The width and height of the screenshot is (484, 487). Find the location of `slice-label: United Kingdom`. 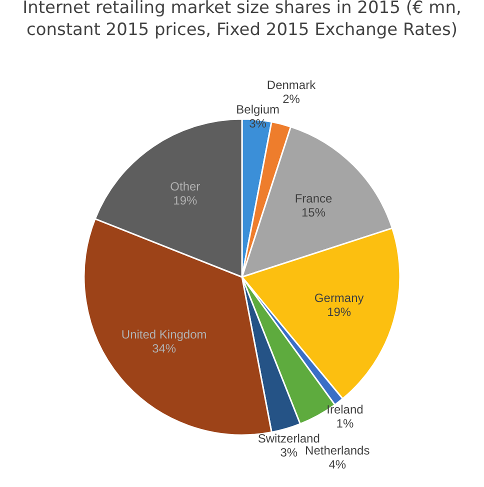

slice-label: United Kingdom is located at coordinates (164, 334).